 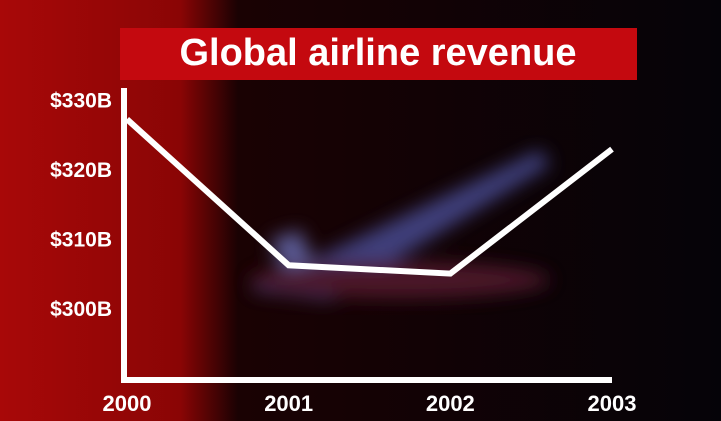 What do you see at coordinates (81, 170) in the screenshot?
I see `y-tick-label: $320B` at bounding box center [81, 170].